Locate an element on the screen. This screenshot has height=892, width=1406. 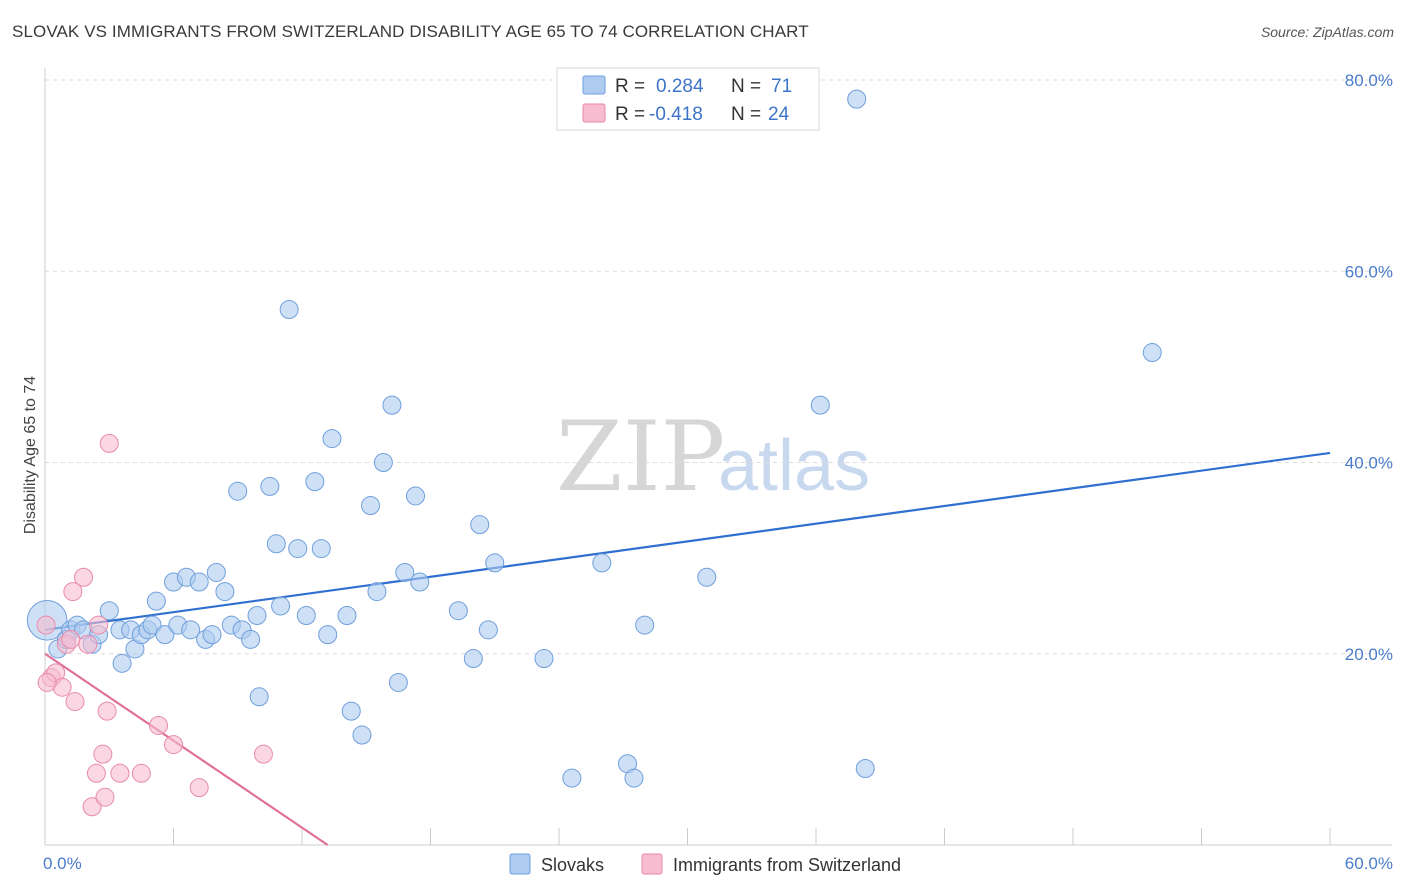
legend-n-value-slovaks: 71 is located at coordinates (781, 86).